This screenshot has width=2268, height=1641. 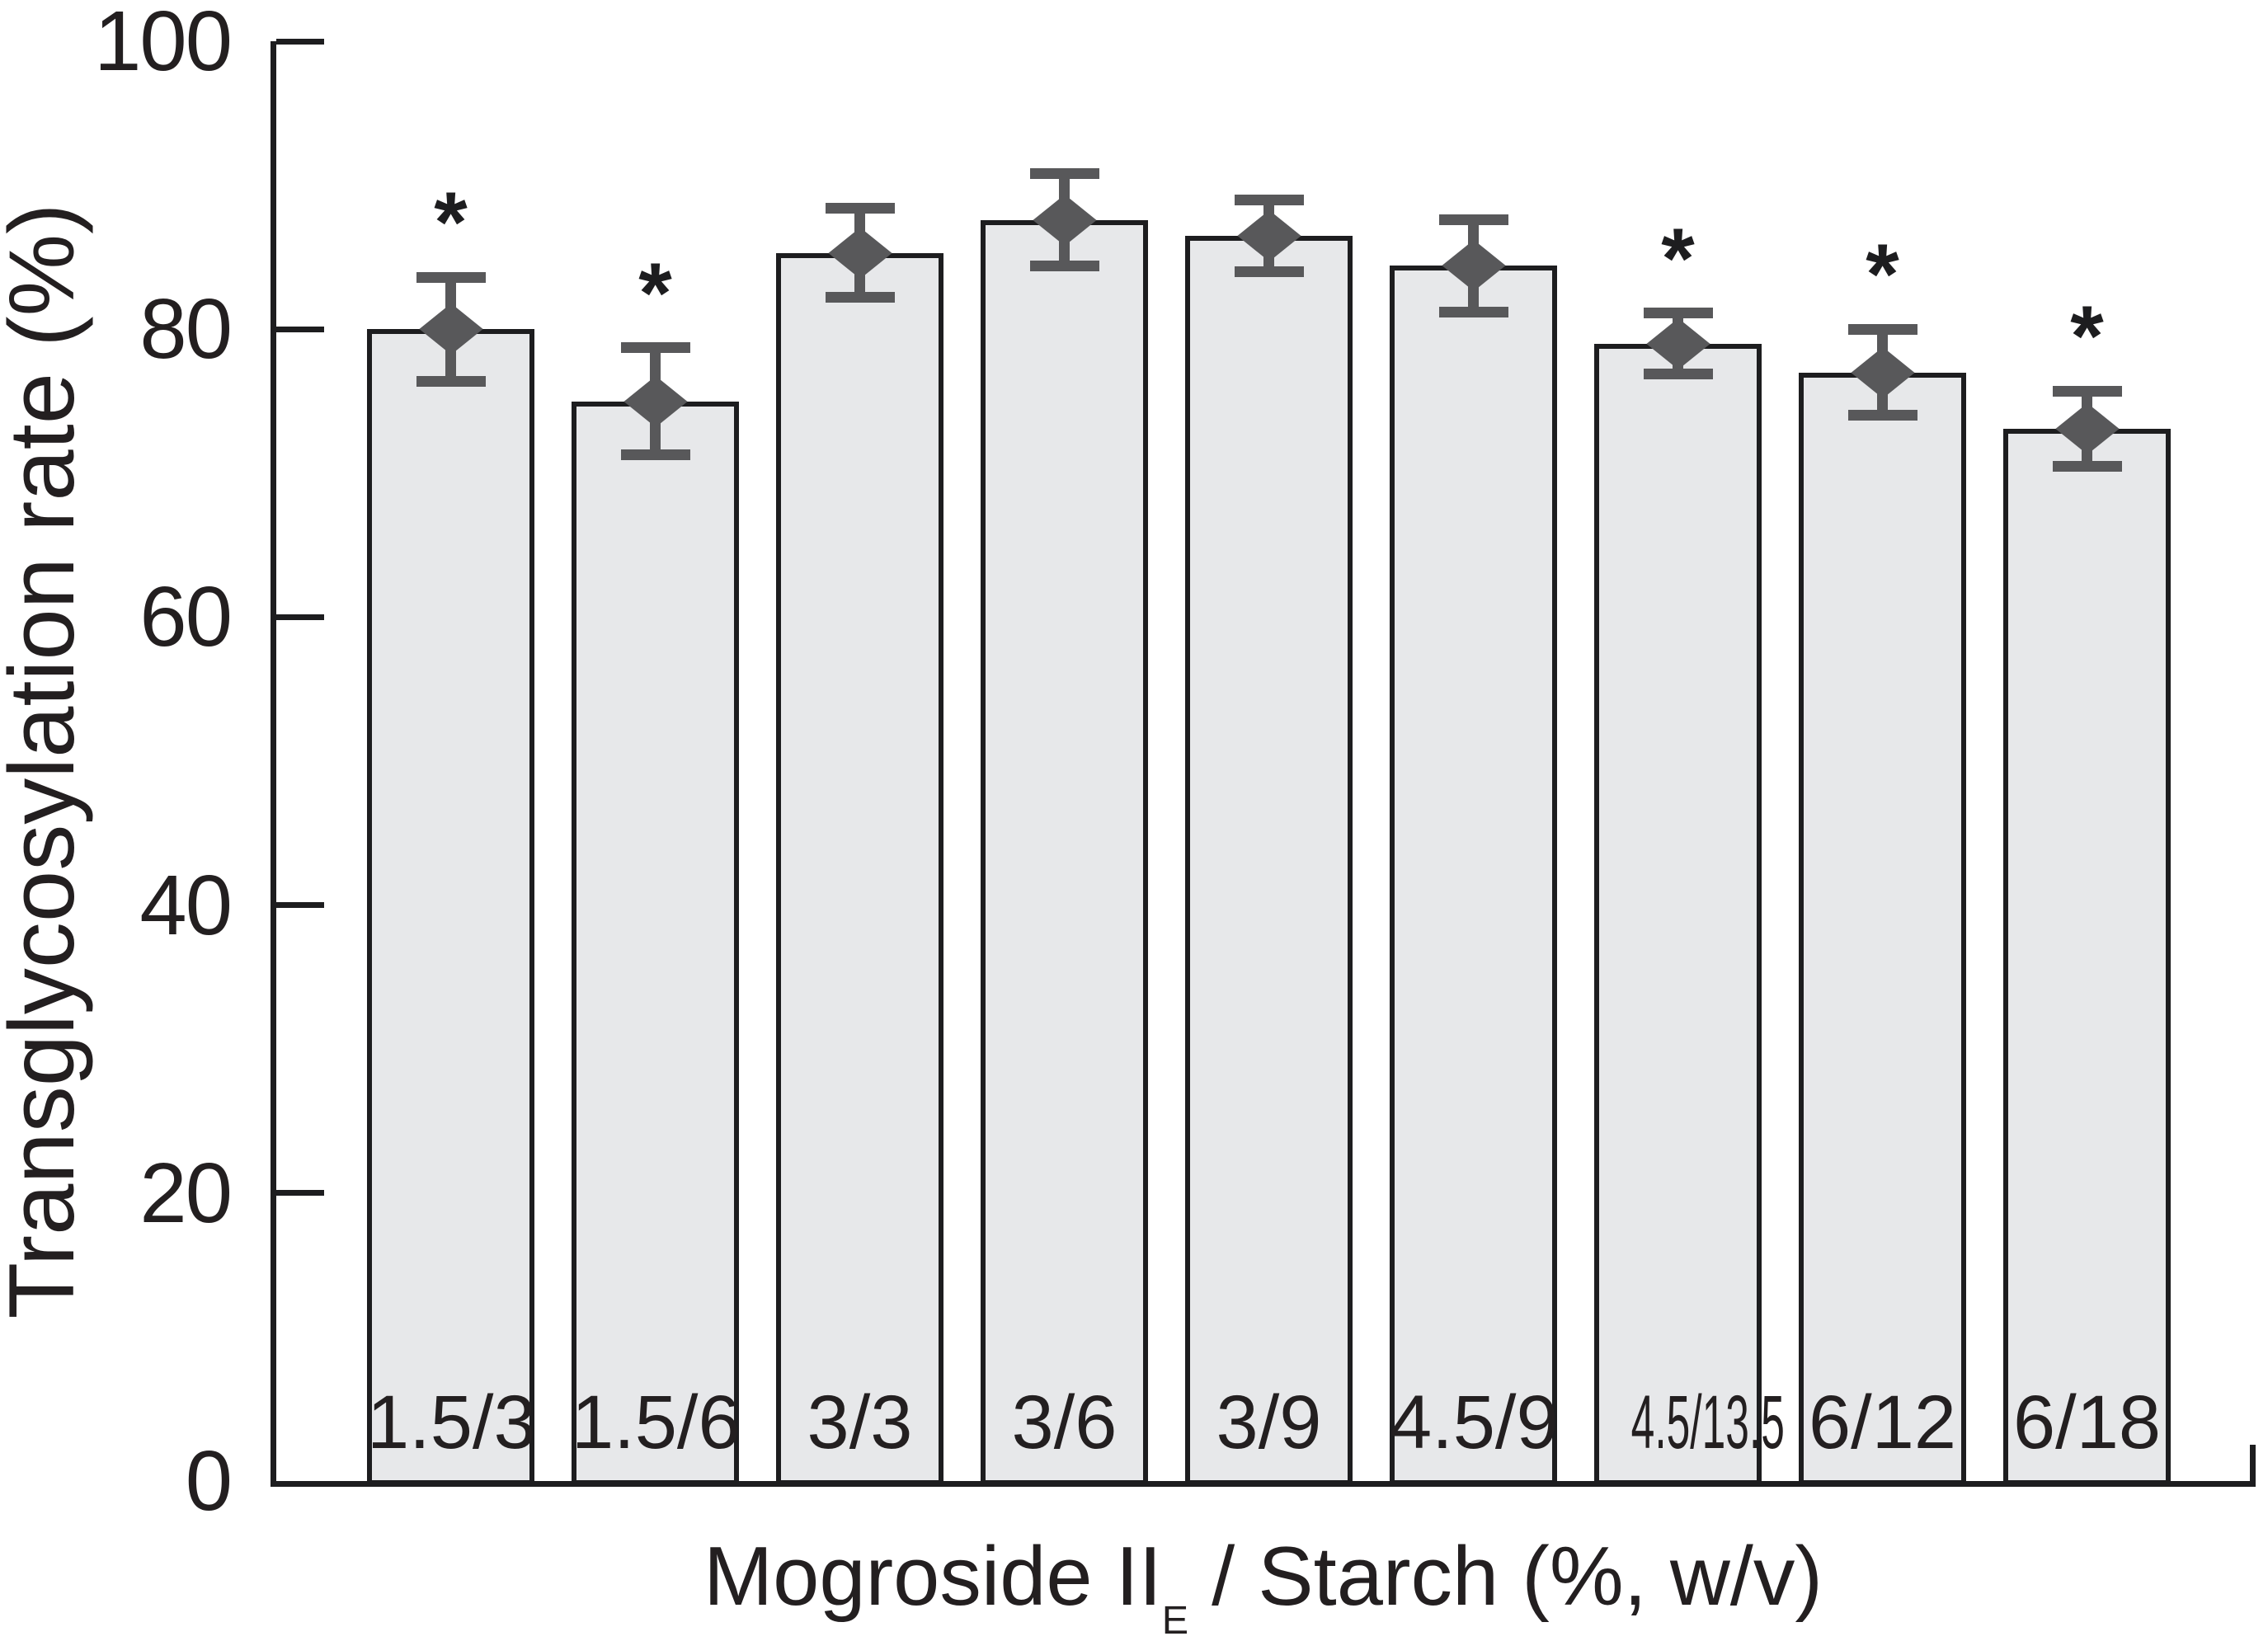 I want to click on bar-label: 1.5/3, so click(x=451, y=1422).